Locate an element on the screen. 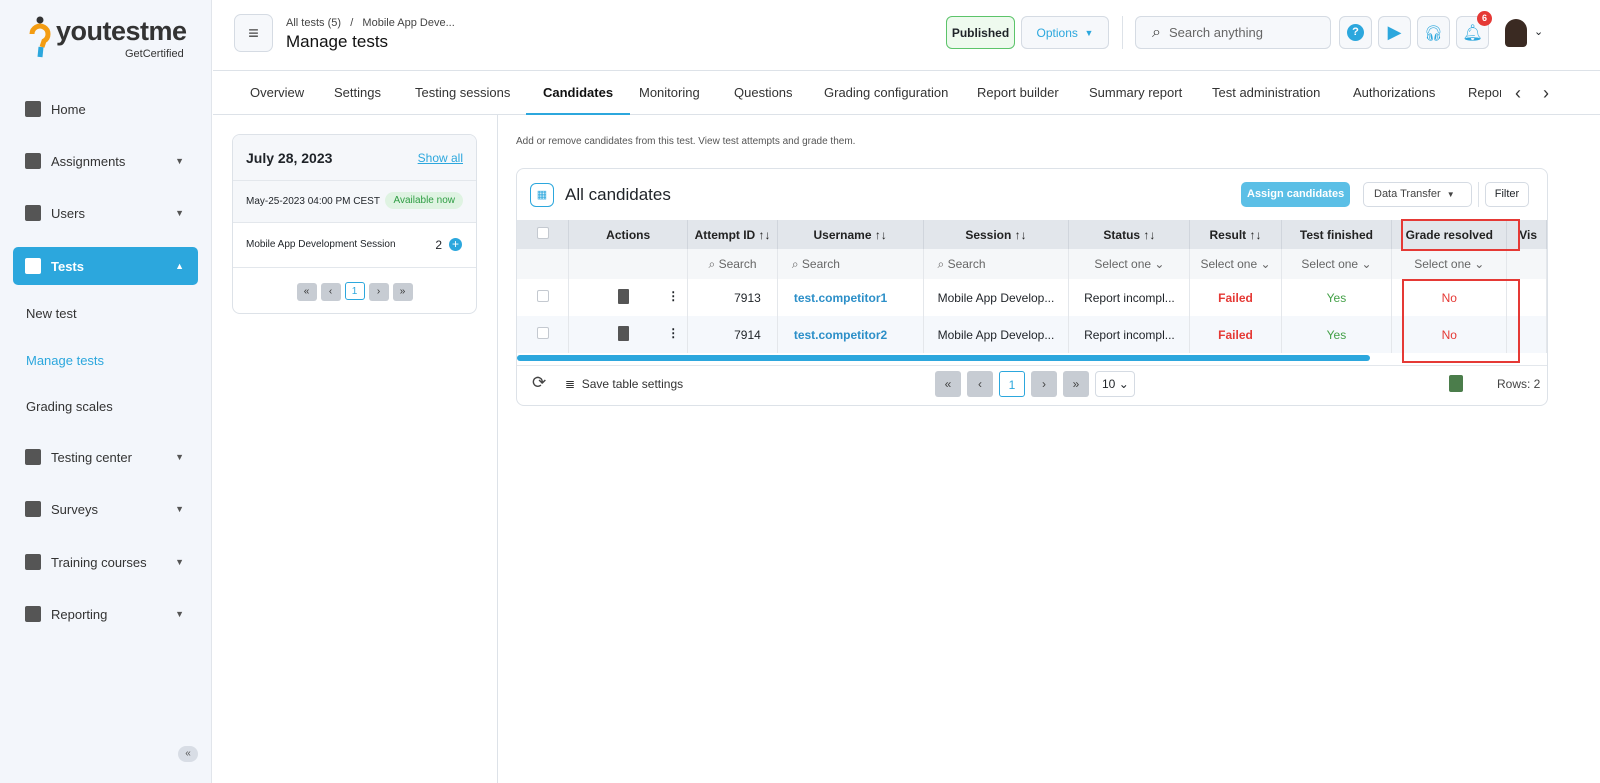 The height and width of the screenshot is (783, 1600). username-link: test.competitor1 is located at coordinates (850, 297).